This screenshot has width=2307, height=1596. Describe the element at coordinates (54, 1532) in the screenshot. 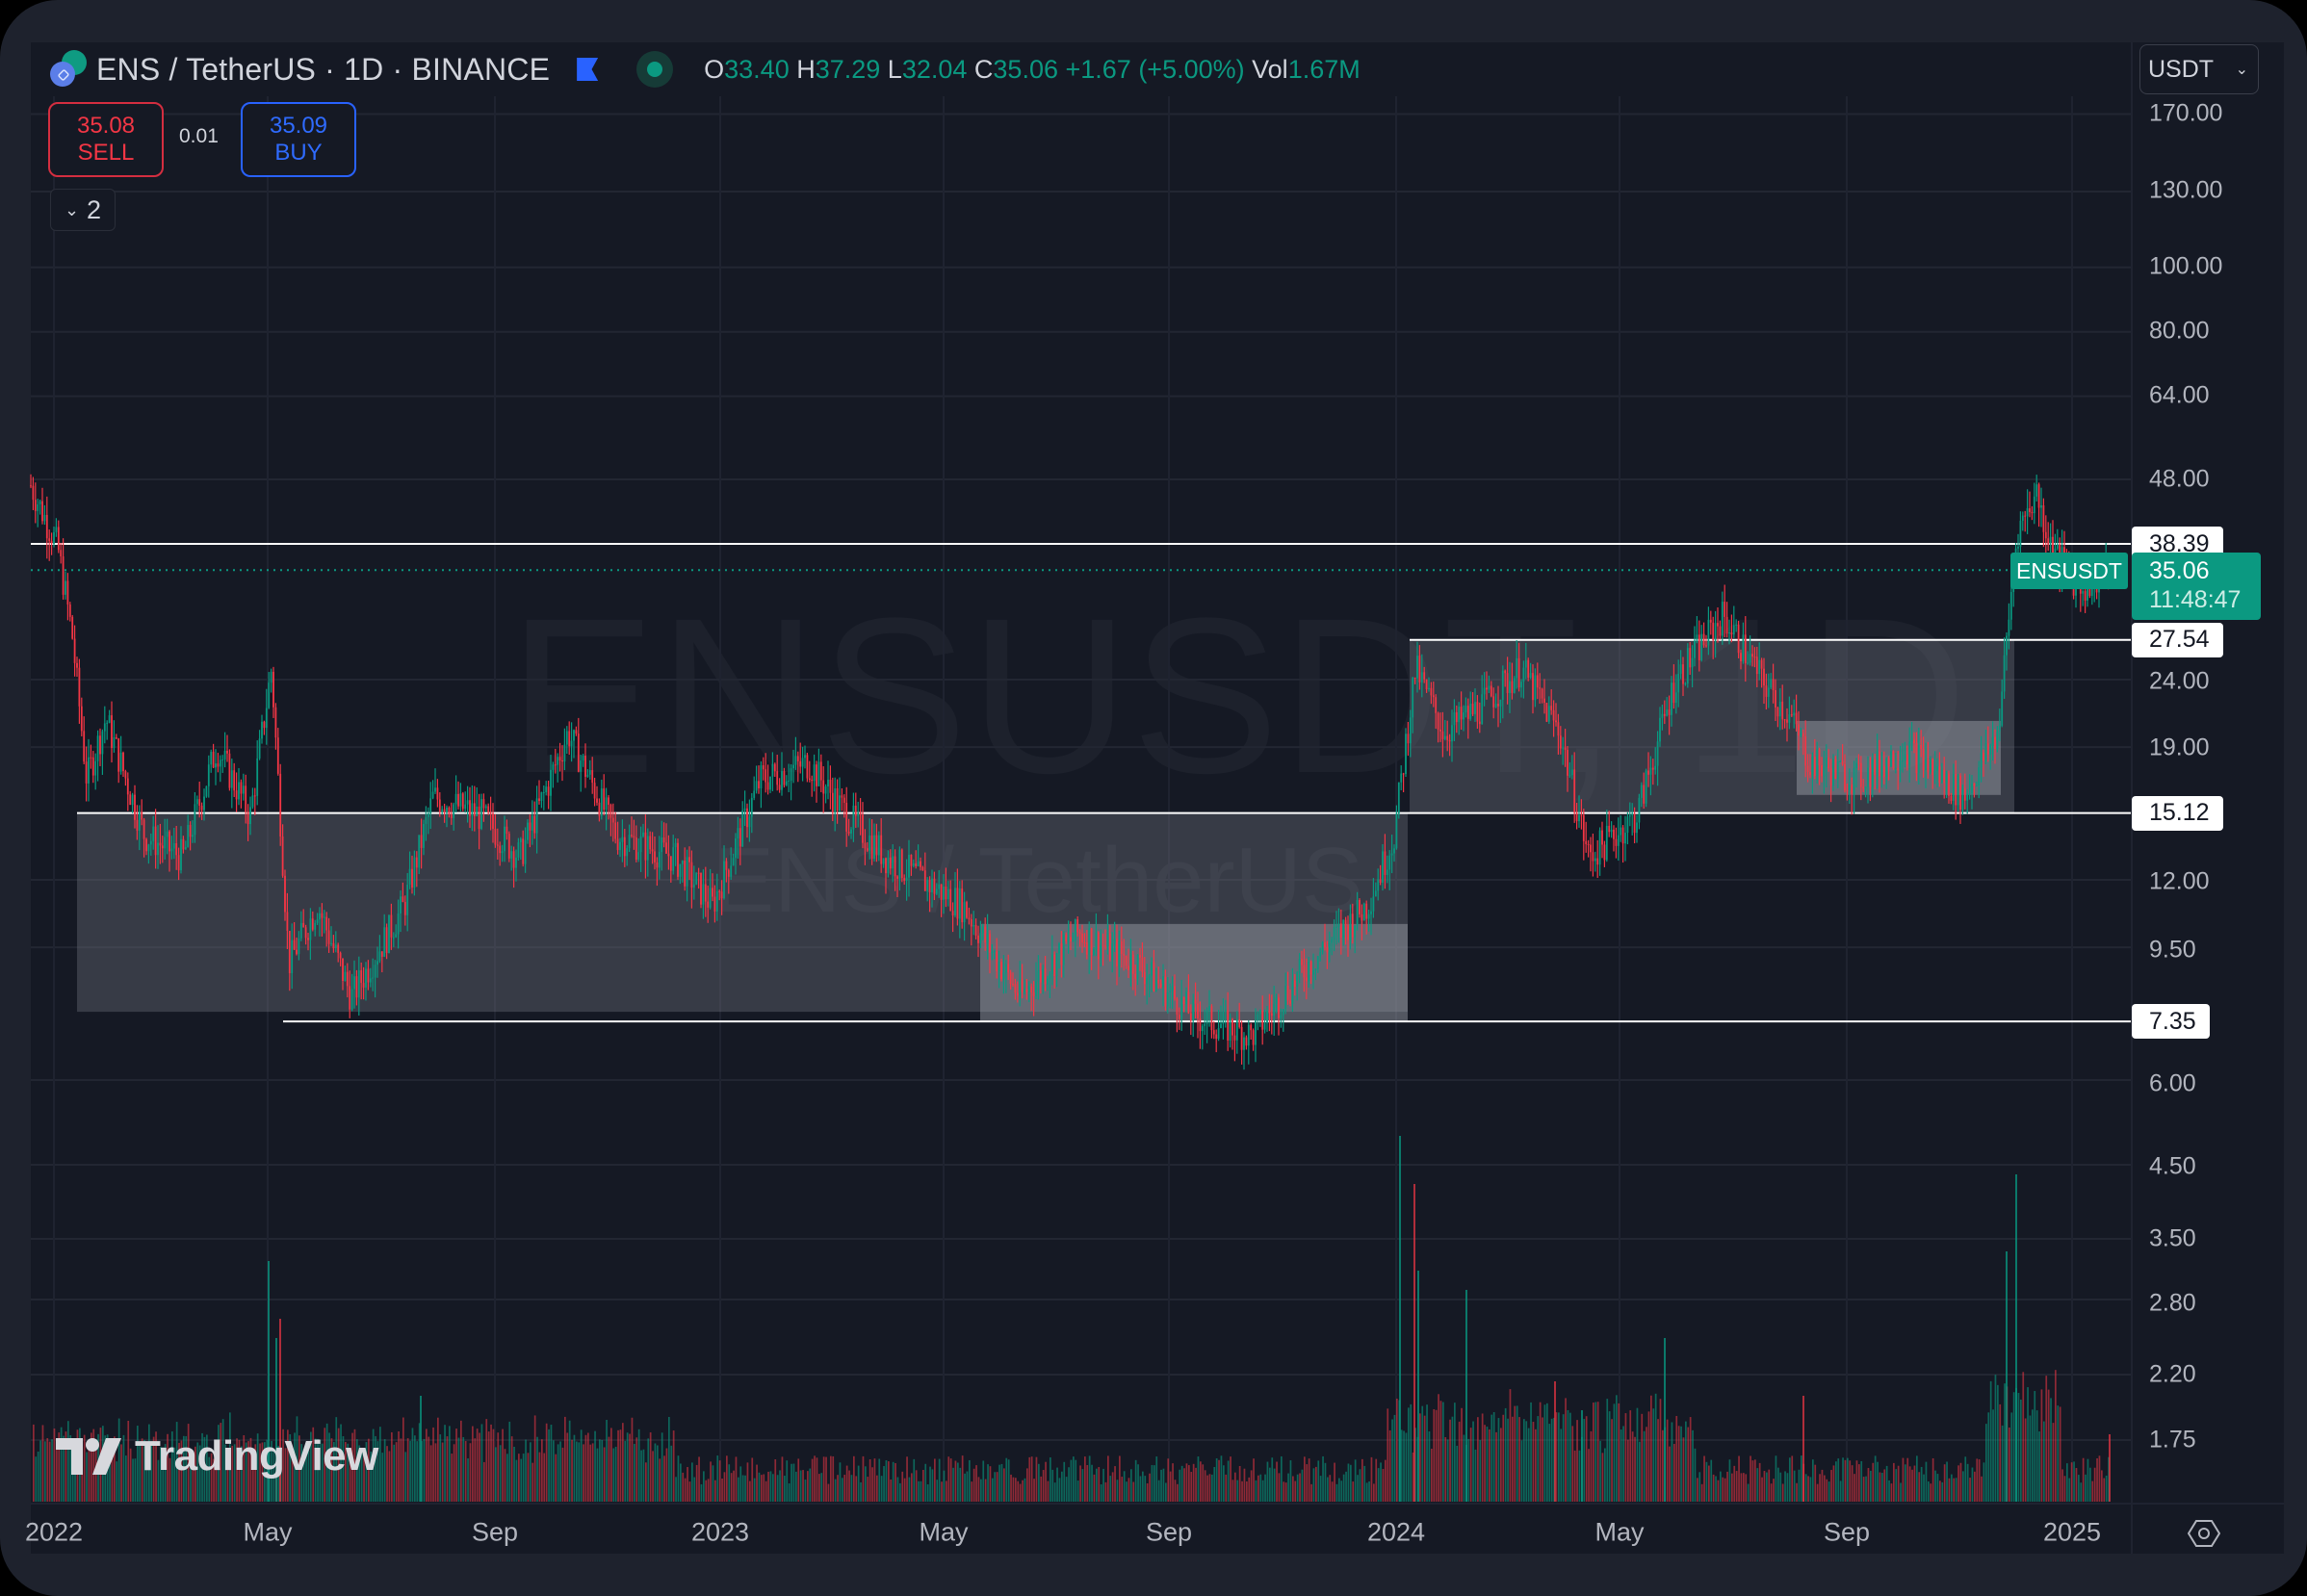

I see `time-axis-label: 2022` at that location.